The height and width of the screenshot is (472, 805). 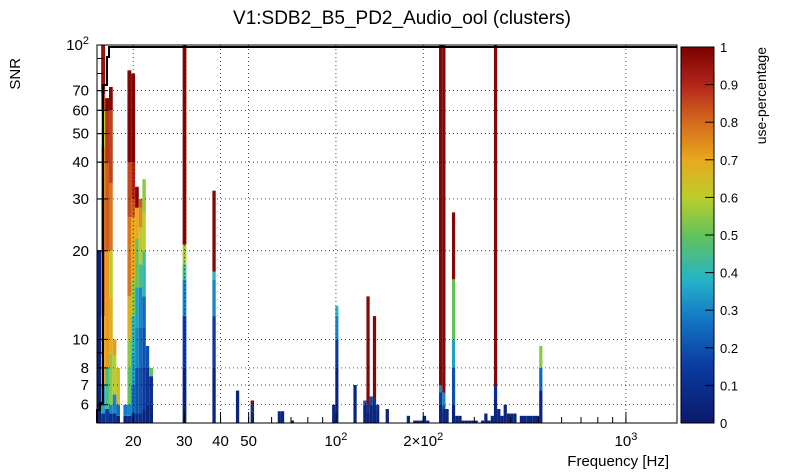 I want to click on colorbar-tick-label: 0.8, so click(x=729, y=122).